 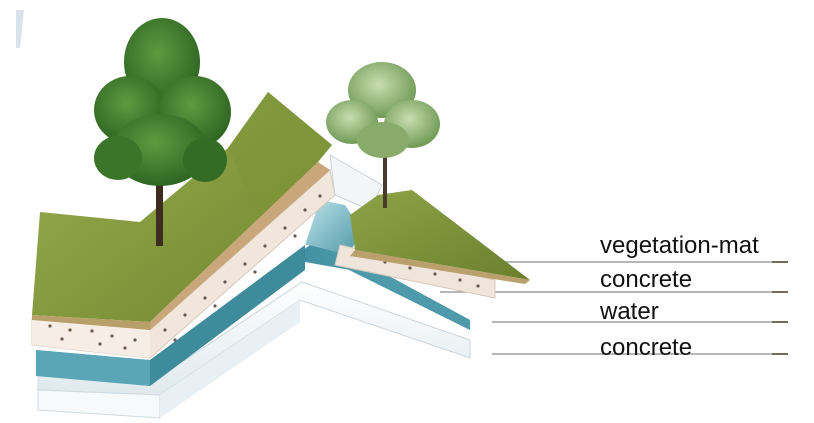 I want to click on leader-ticks, so click(x=780, y=308).